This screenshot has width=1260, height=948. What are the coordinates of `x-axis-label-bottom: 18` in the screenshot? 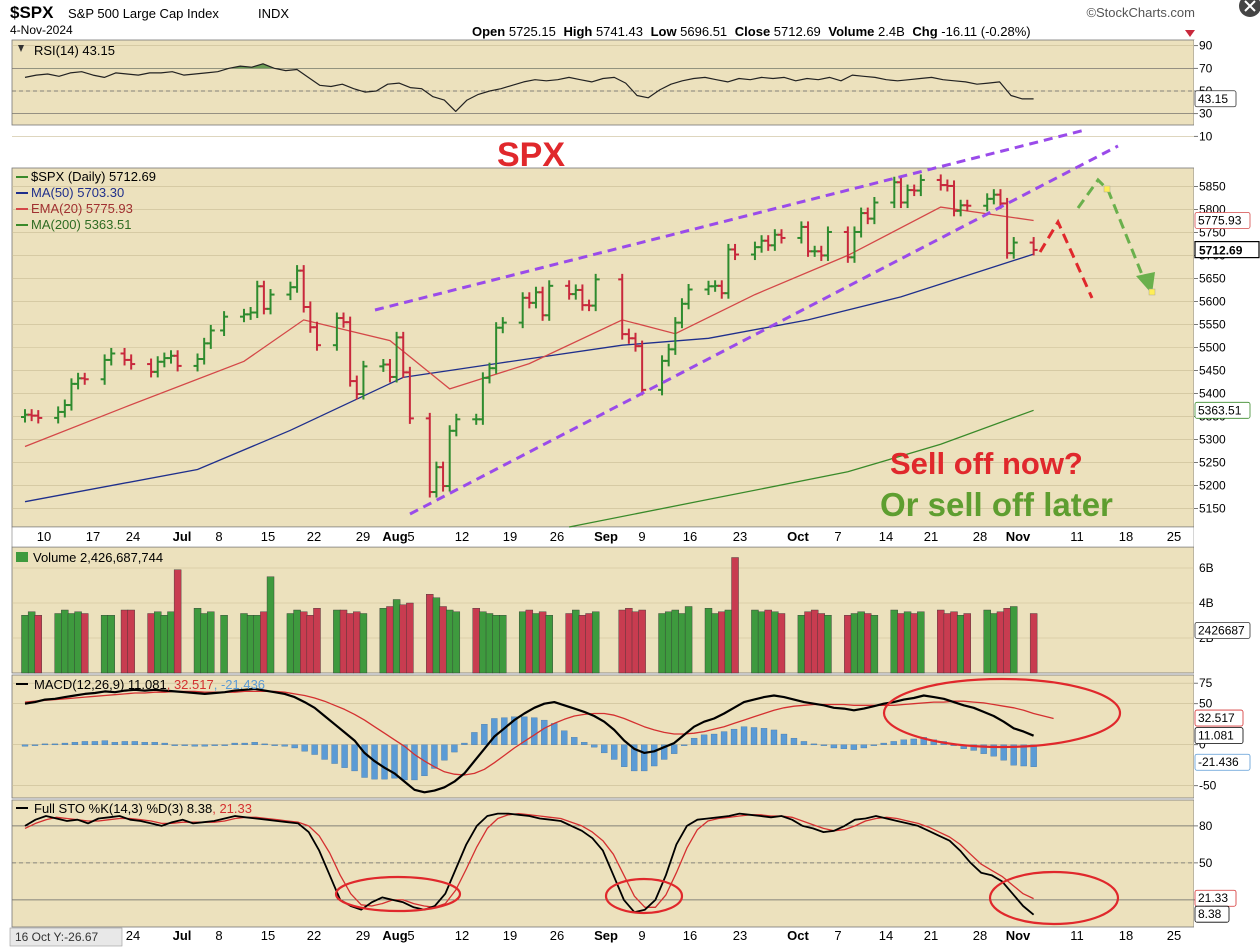 It's located at (1126, 935).